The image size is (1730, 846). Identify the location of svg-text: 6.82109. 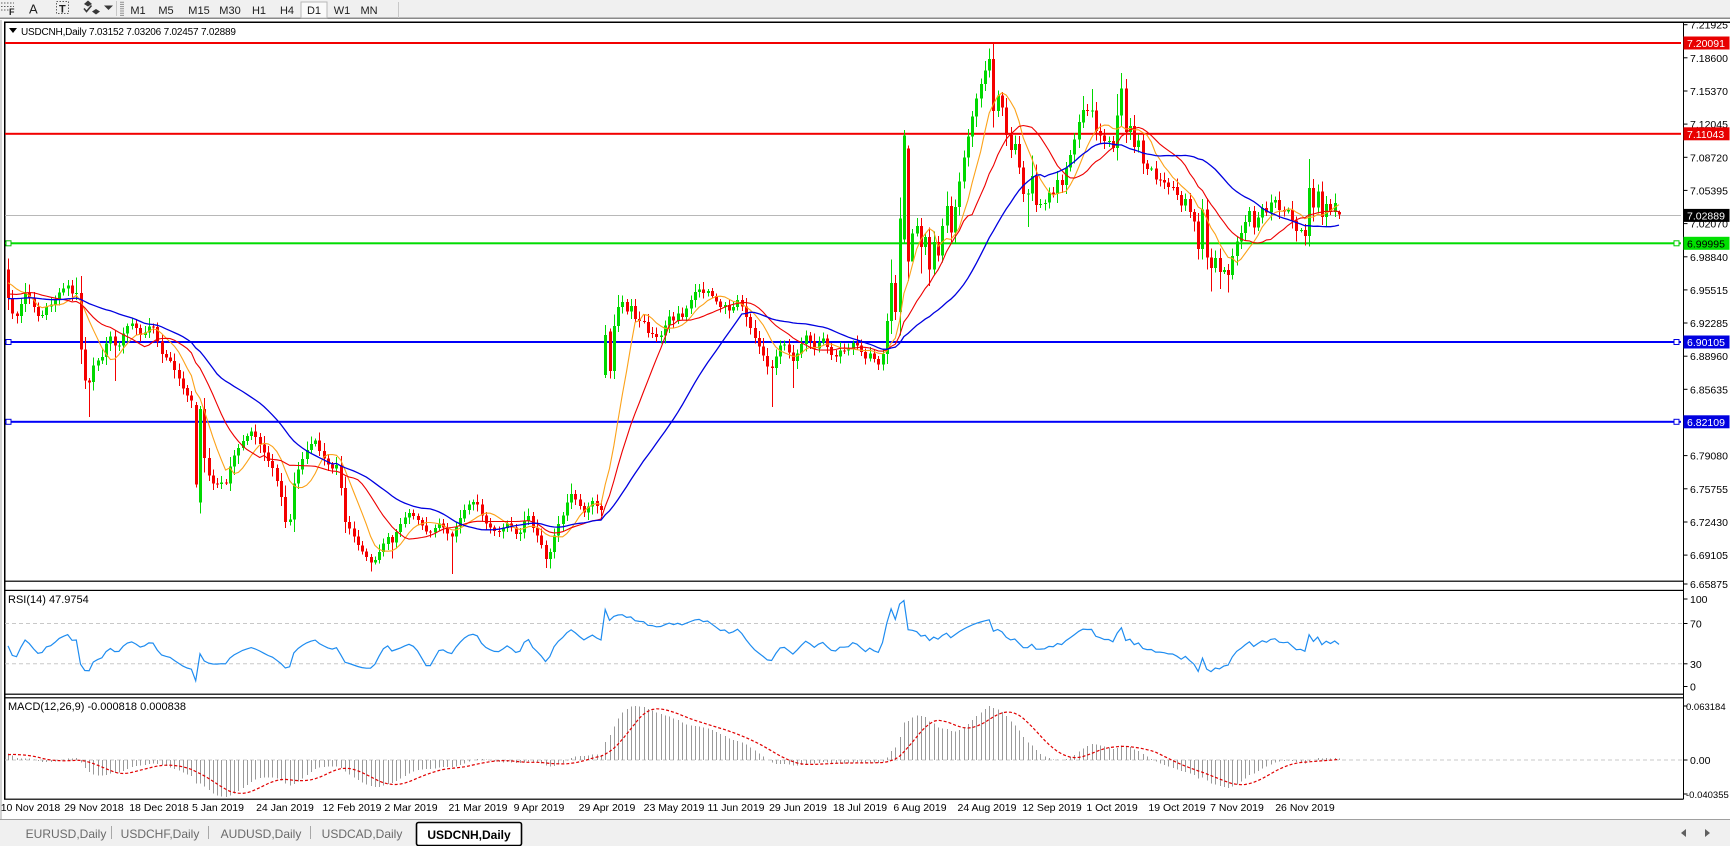
(1706, 423).